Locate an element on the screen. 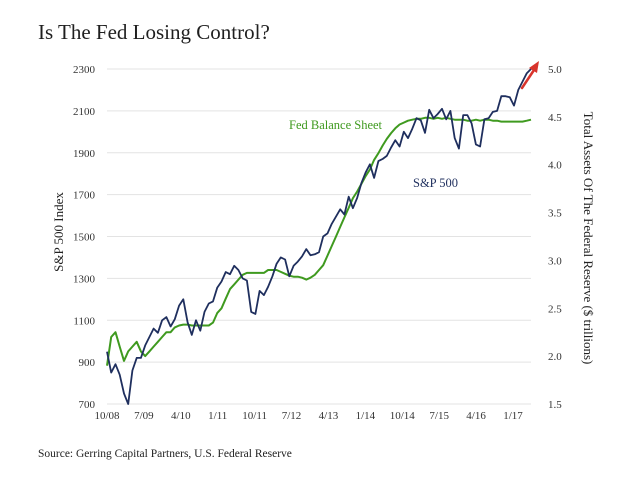 Image resolution: width=640 pixels, height=480 pixels. x-tick-label: 4/10 is located at coordinates (181, 416).